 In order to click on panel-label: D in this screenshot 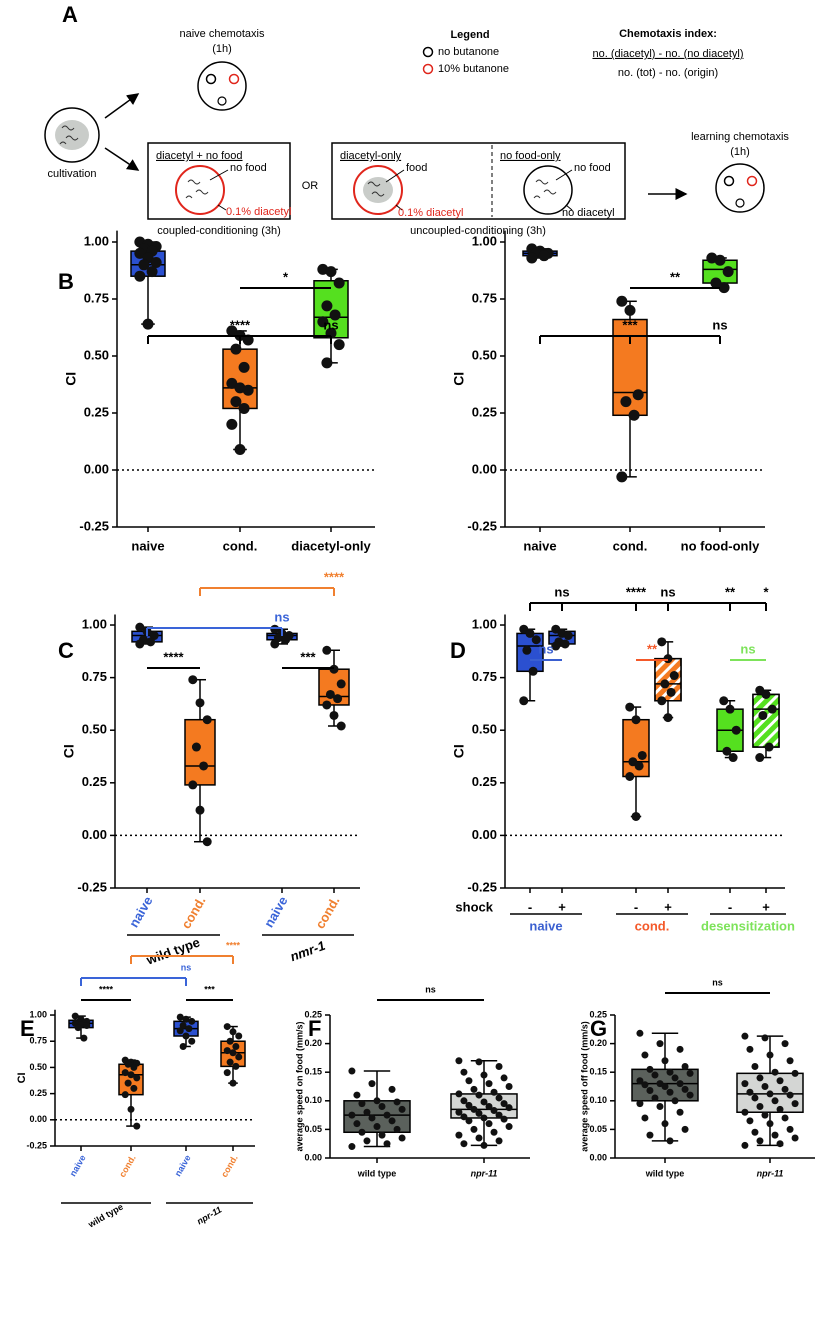, I will do `click(458, 650)`.